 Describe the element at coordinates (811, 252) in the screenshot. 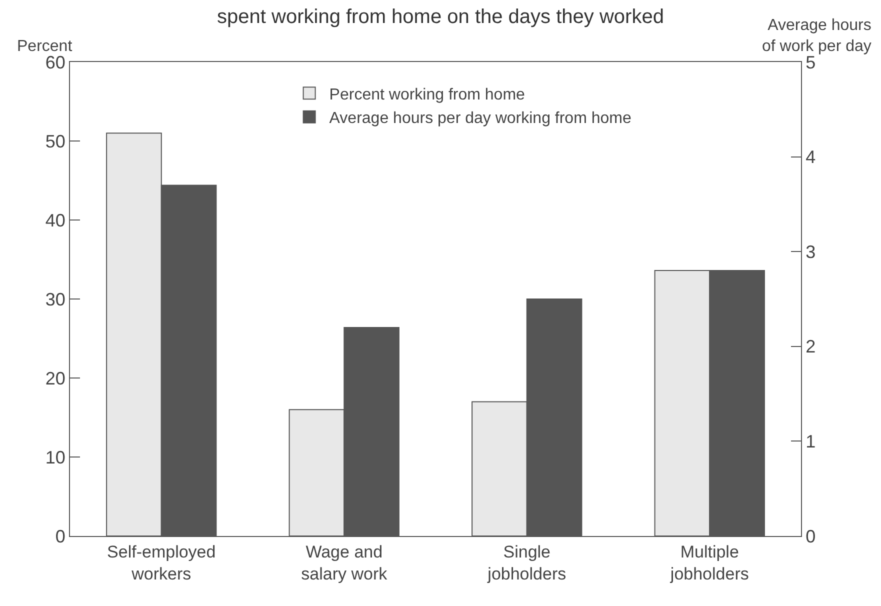

I see `y2-tick-label: 3` at that location.